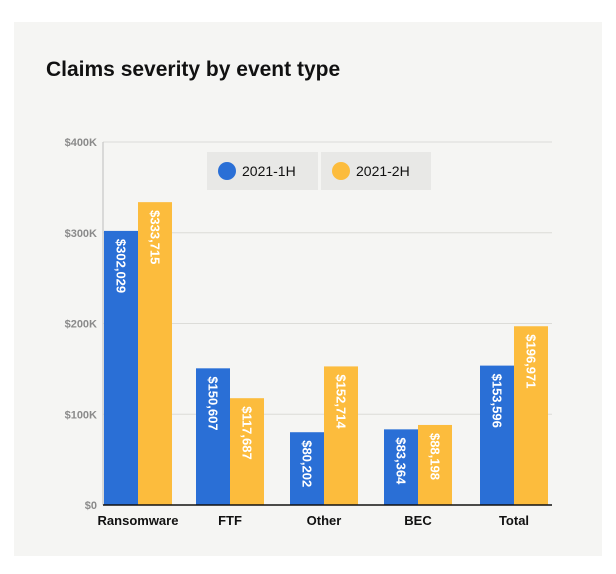 The height and width of the screenshot is (574, 616). What do you see at coordinates (531, 361) in the screenshot?
I see `data-label: $196,971` at bounding box center [531, 361].